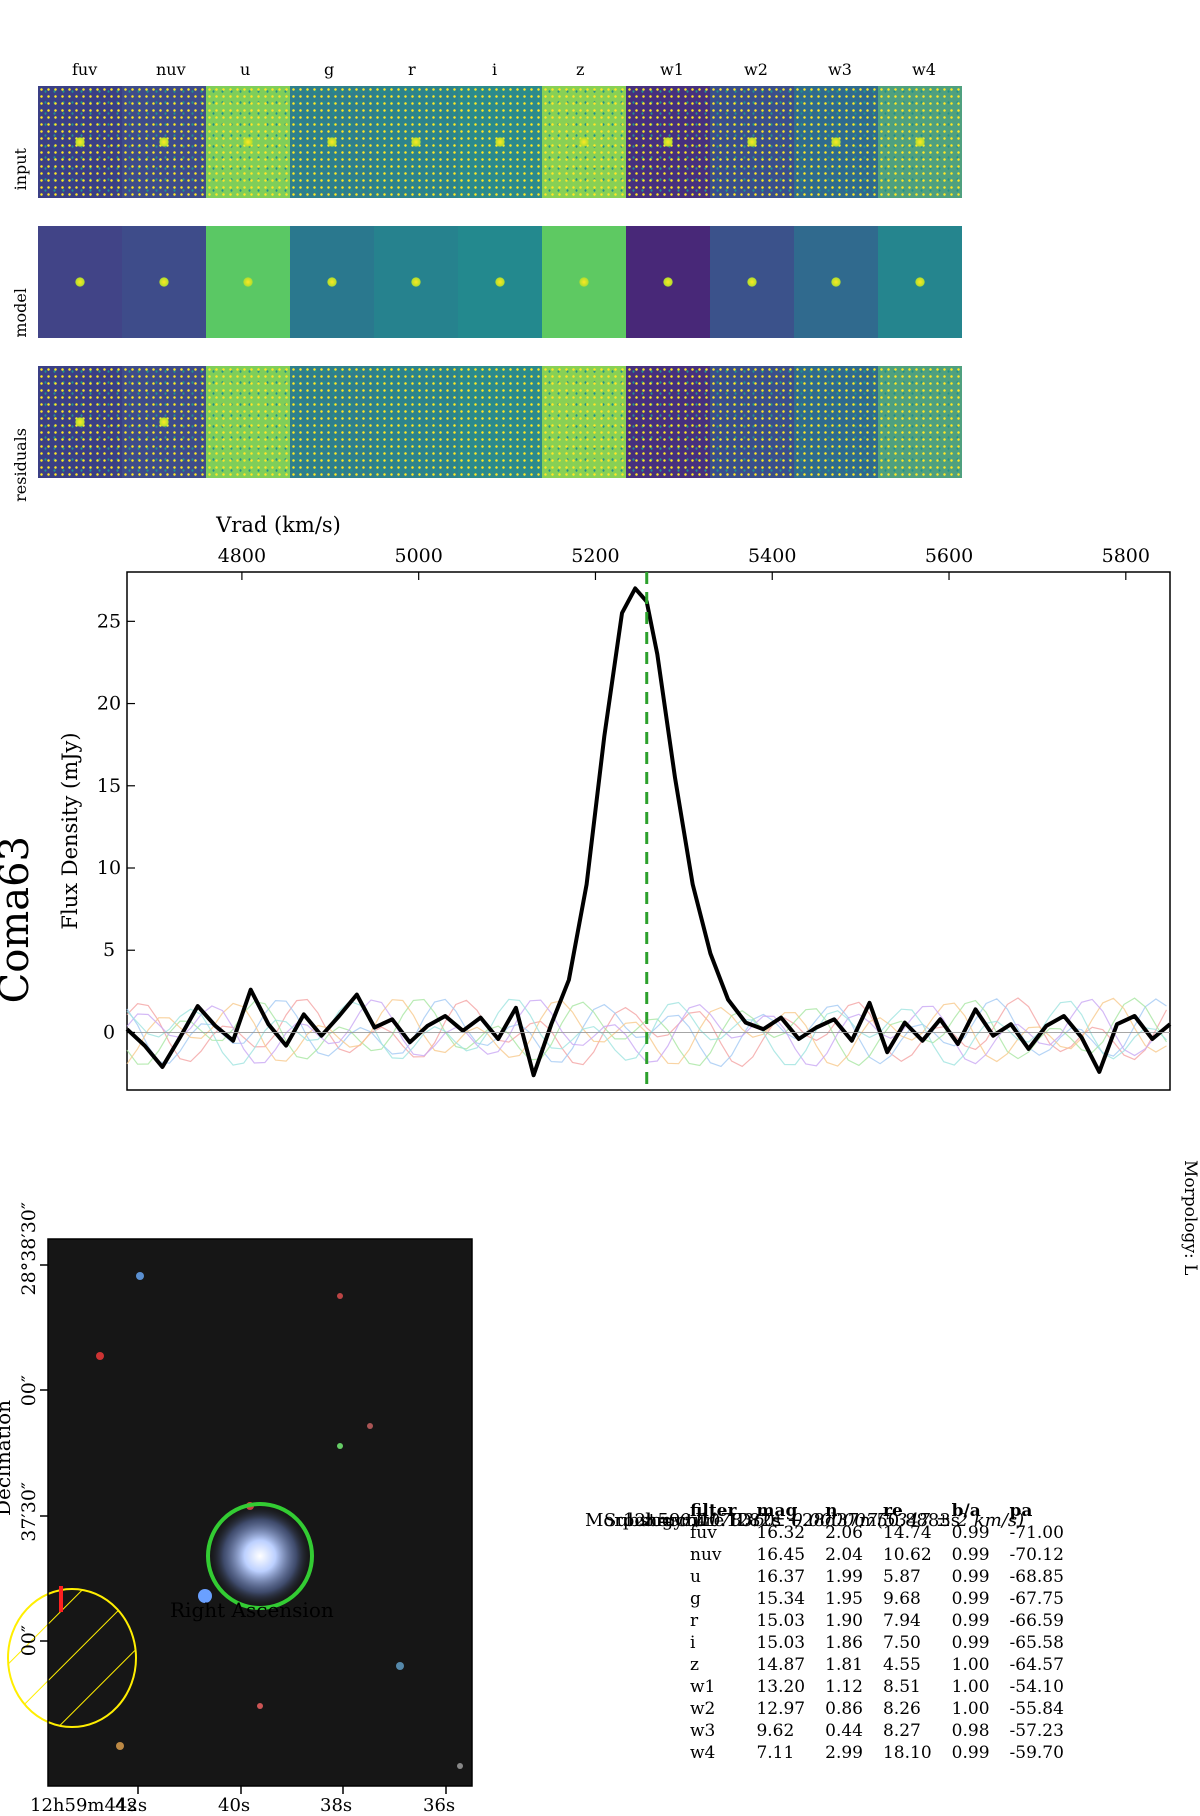 This screenshot has height=1816, width=1200. What do you see at coordinates (907, 1533) in the screenshot?
I see `table-cell: 14.74` at bounding box center [907, 1533].